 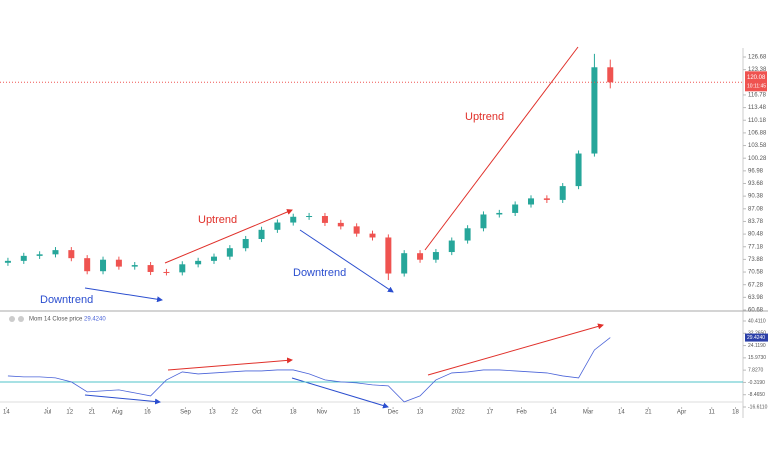 What do you see at coordinates (309, 370) in the screenshot?
I see `momentum-line` at bounding box center [309, 370].